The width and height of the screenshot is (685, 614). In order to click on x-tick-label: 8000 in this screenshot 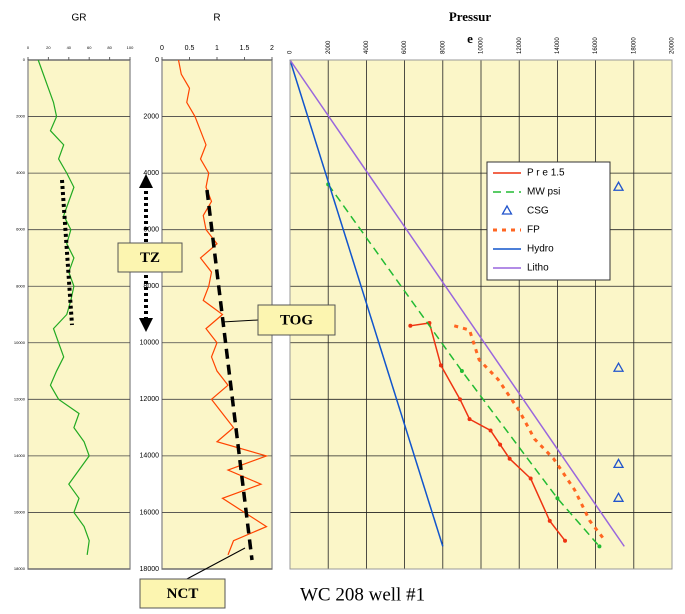, I will do `click(443, 47)`.